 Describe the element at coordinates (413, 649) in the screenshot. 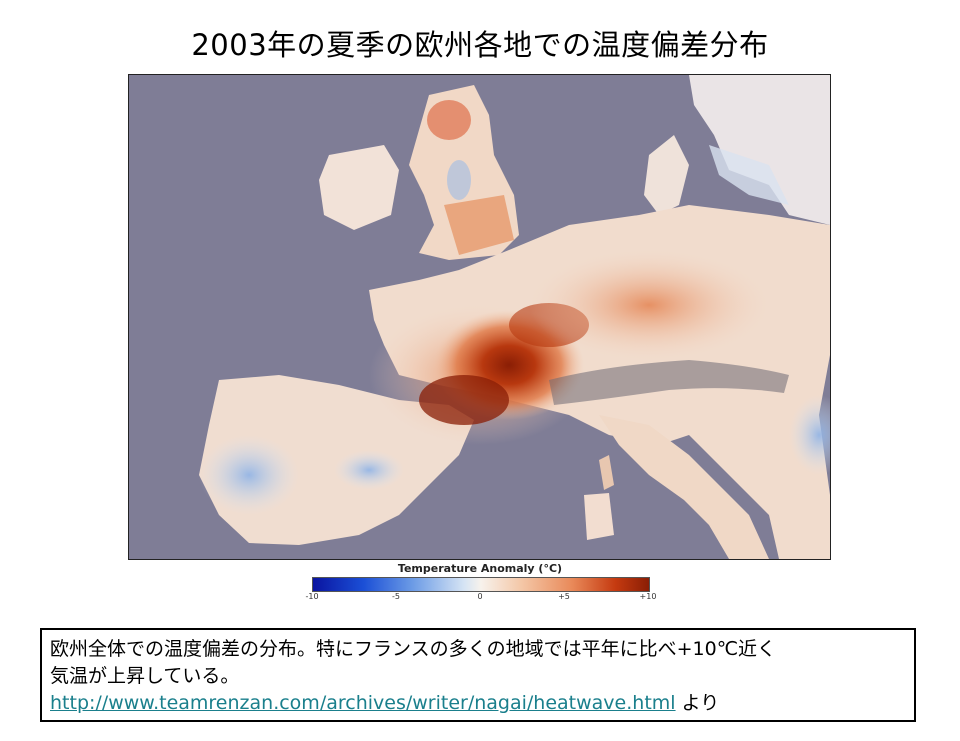

I see `caption-line-1: 欧州全体での温度偏差の分布。特にフランスの多くの地域では平年に比べ+10℃近く` at that location.